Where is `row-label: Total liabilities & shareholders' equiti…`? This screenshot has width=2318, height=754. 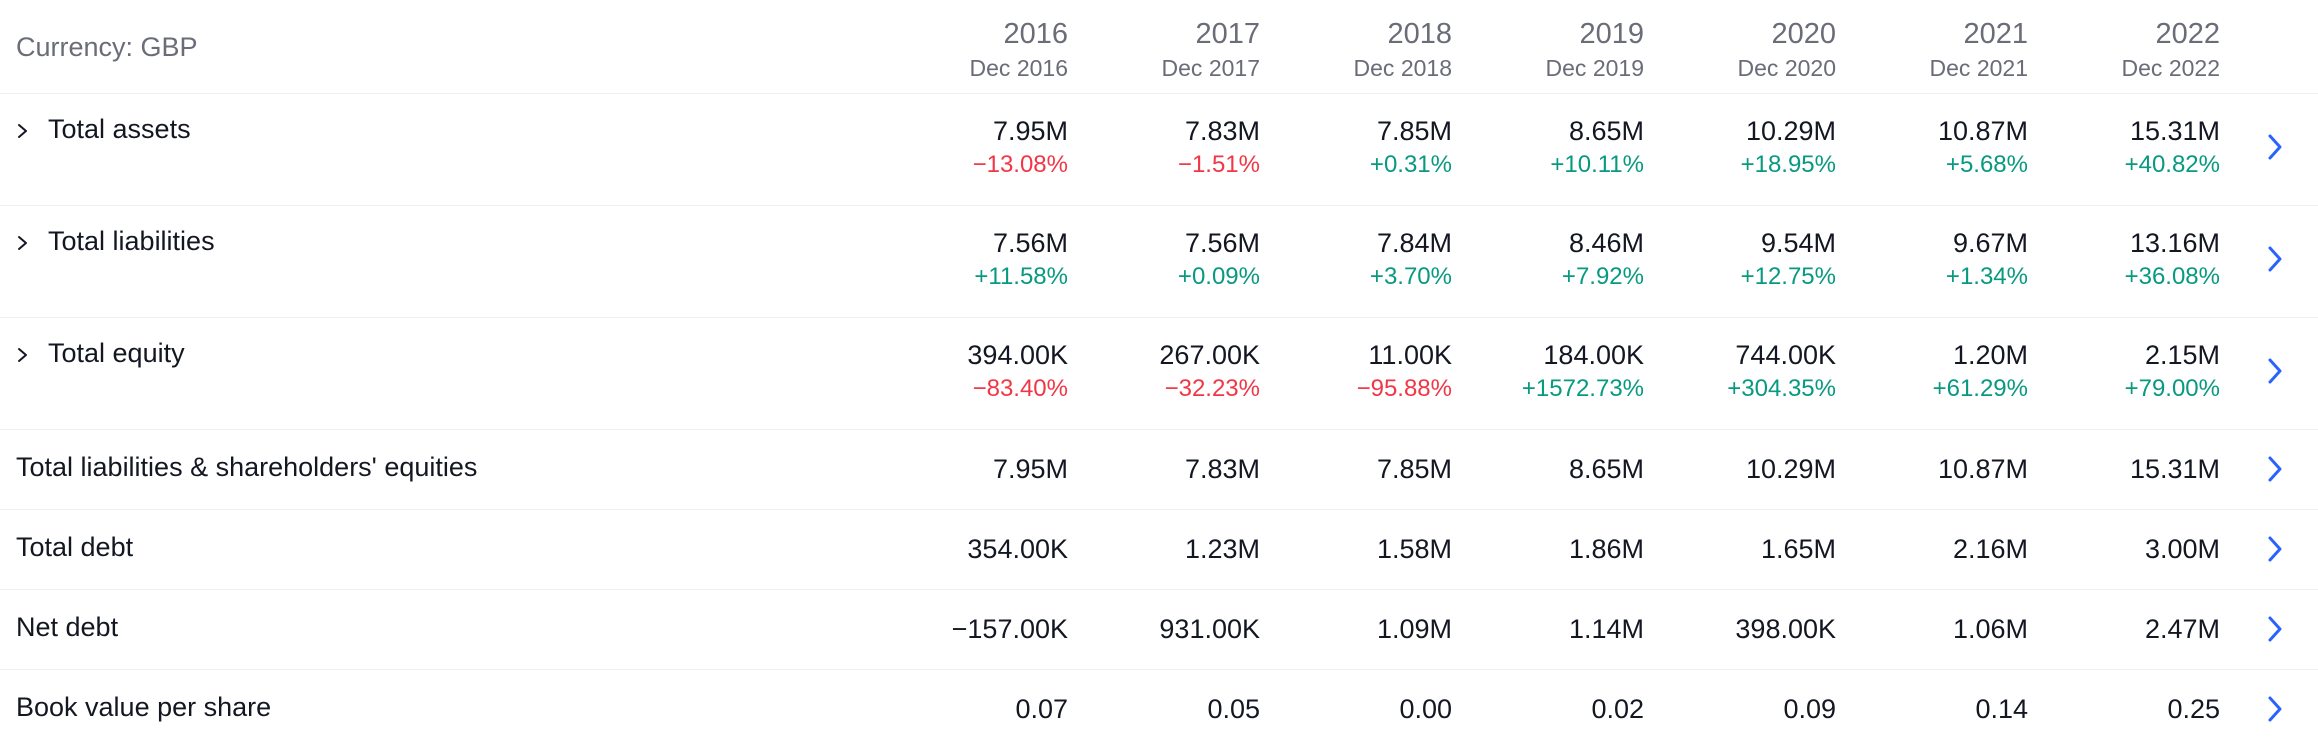 row-label: Total liabilities & shareholders' equiti… is located at coordinates (247, 467).